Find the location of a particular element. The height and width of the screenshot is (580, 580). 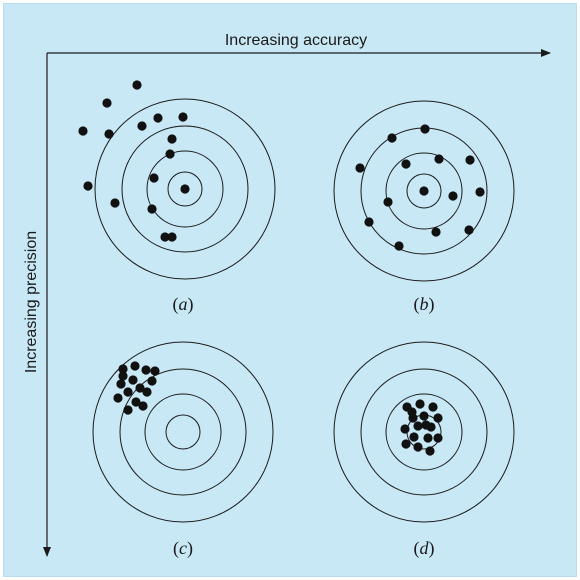

accuracy-axis-label: Increasing accuracy is located at coordinates (296, 40).